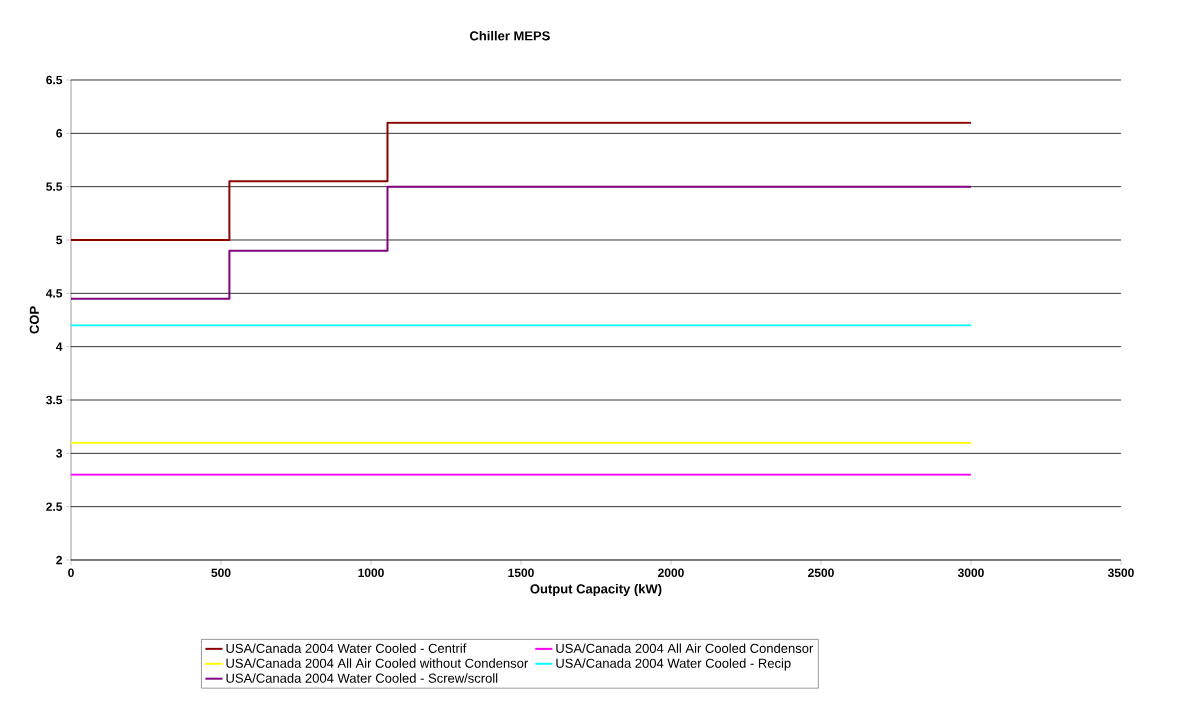 This screenshot has height=713, width=1183. Describe the element at coordinates (970, 573) in the screenshot. I see `x-tick-label: 3000` at that location.